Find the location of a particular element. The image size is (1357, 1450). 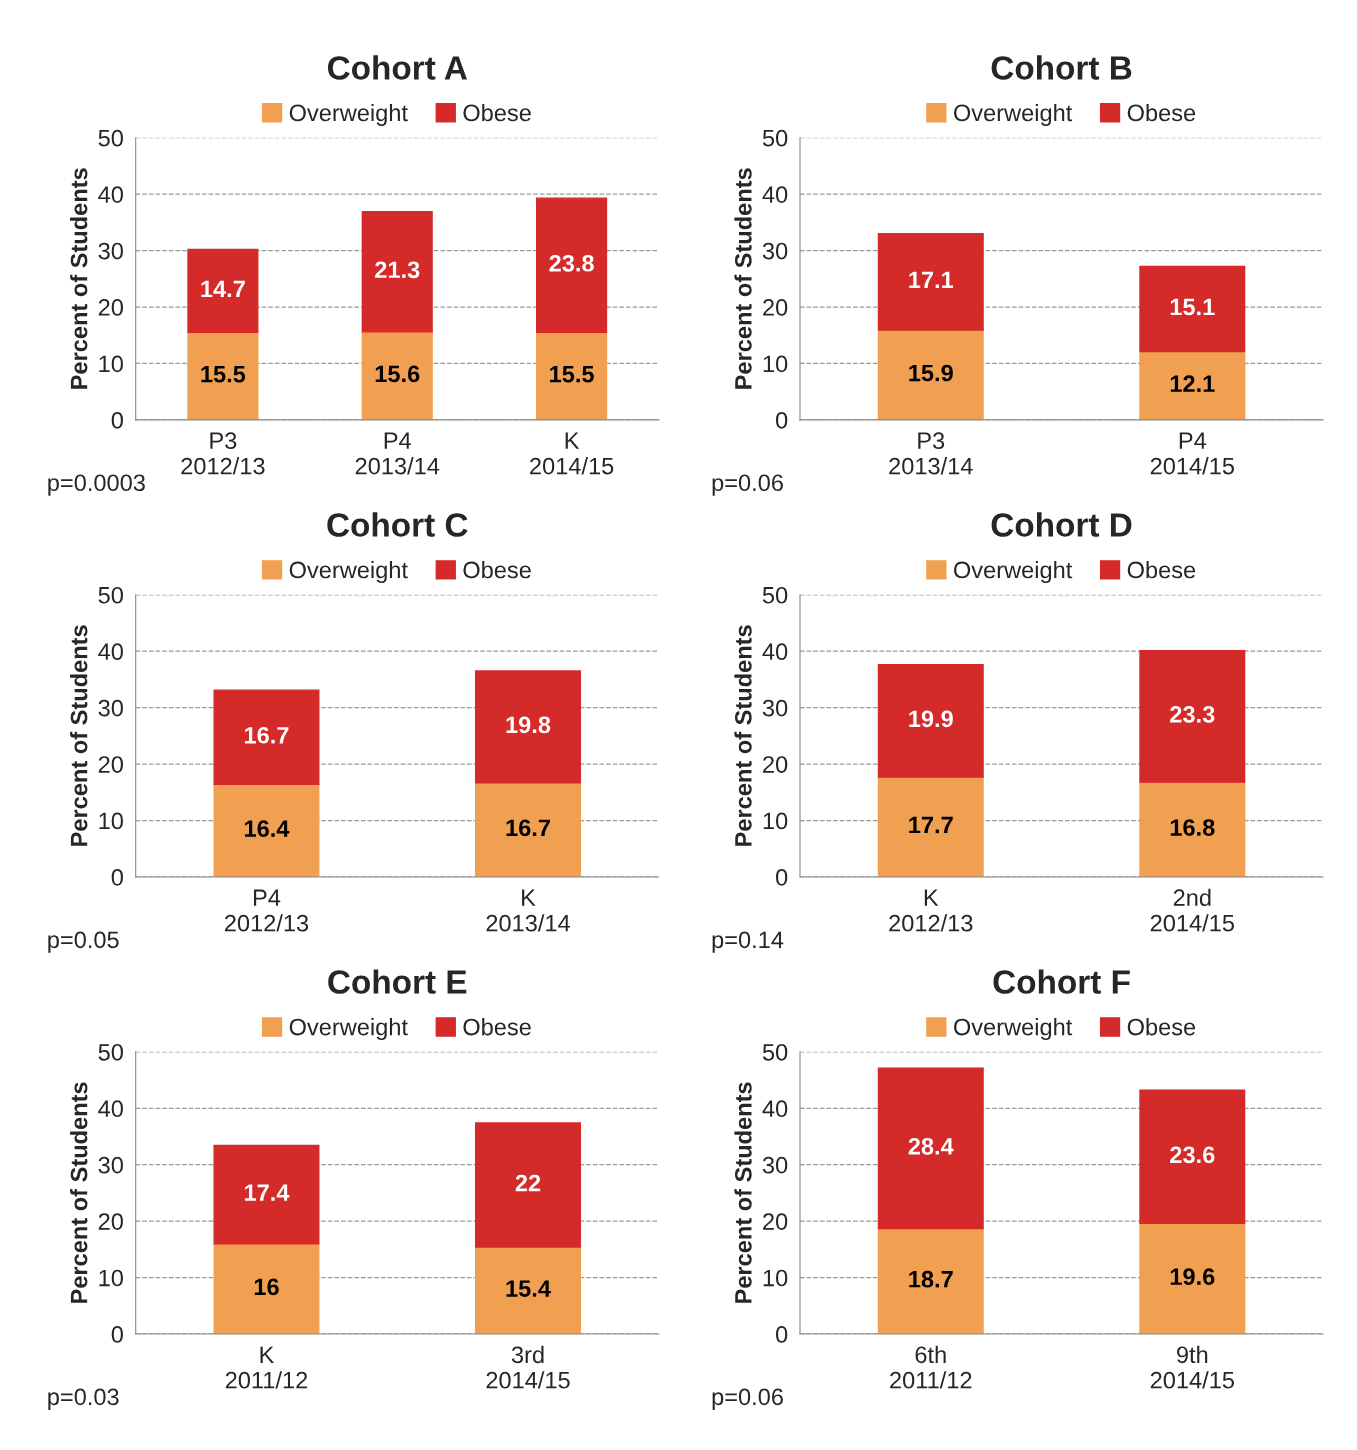

x-tick-label: 2nd 2014/15 is located at coordinates (1192, 910).